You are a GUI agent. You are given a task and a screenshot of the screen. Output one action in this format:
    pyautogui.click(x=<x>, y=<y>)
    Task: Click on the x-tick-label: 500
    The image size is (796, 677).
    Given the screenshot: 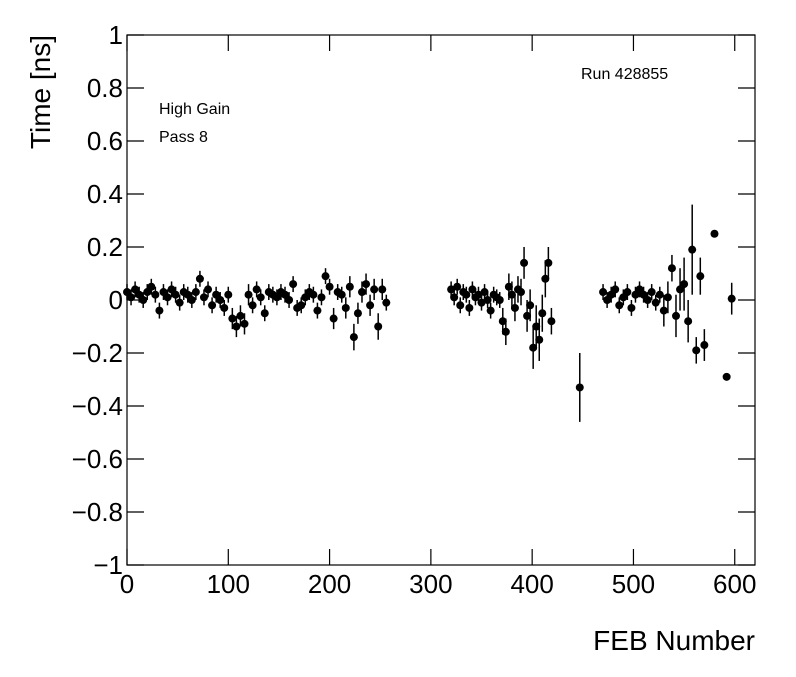 What is the action you would take?
    pyautogui.click(x=633, y=584)
    